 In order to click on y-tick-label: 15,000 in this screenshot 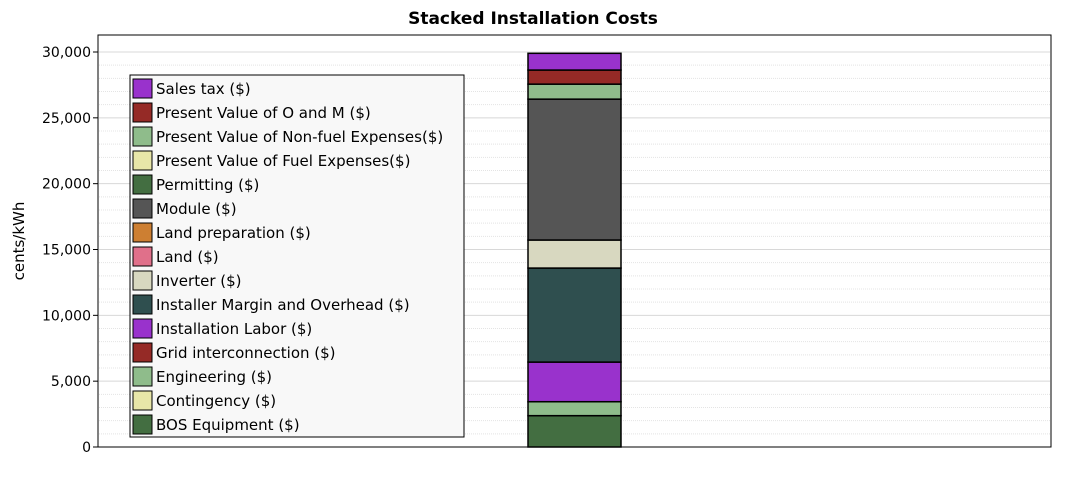, I will do `click(66, 251)`.